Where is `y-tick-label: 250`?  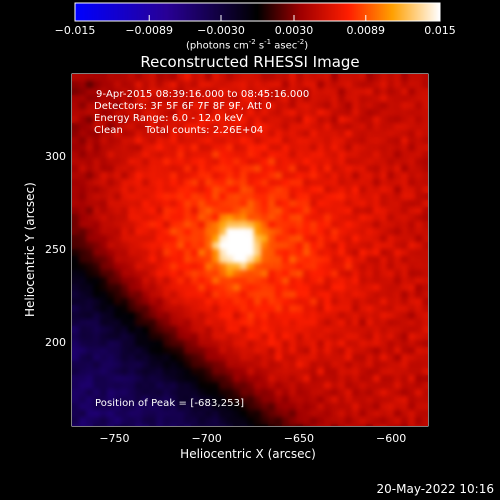 y-tick-label: 250 is located at coordinates (55, 249).